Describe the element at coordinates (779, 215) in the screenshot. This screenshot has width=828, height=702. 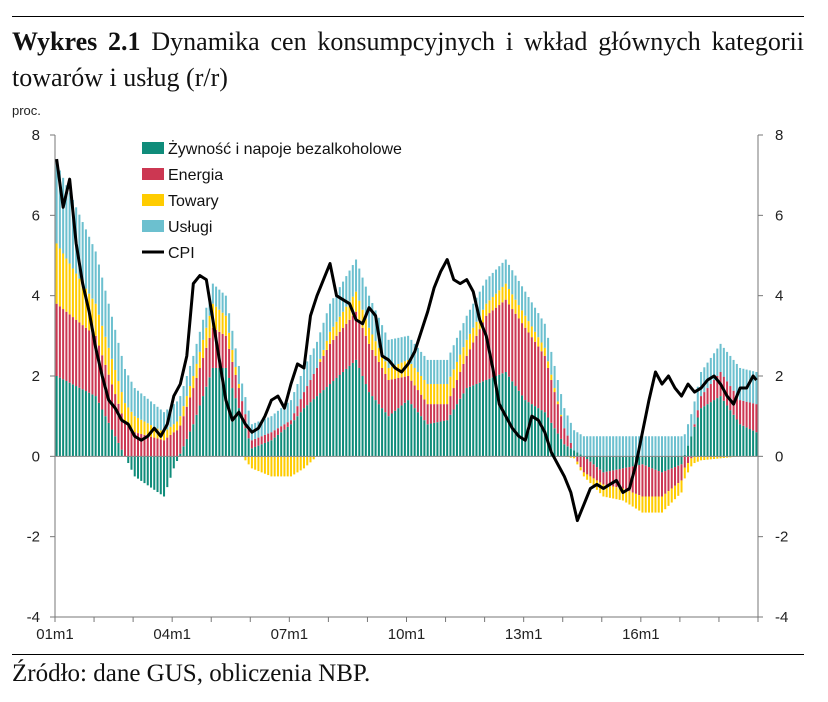
I see `y-tick-label-right: 6` at that location.